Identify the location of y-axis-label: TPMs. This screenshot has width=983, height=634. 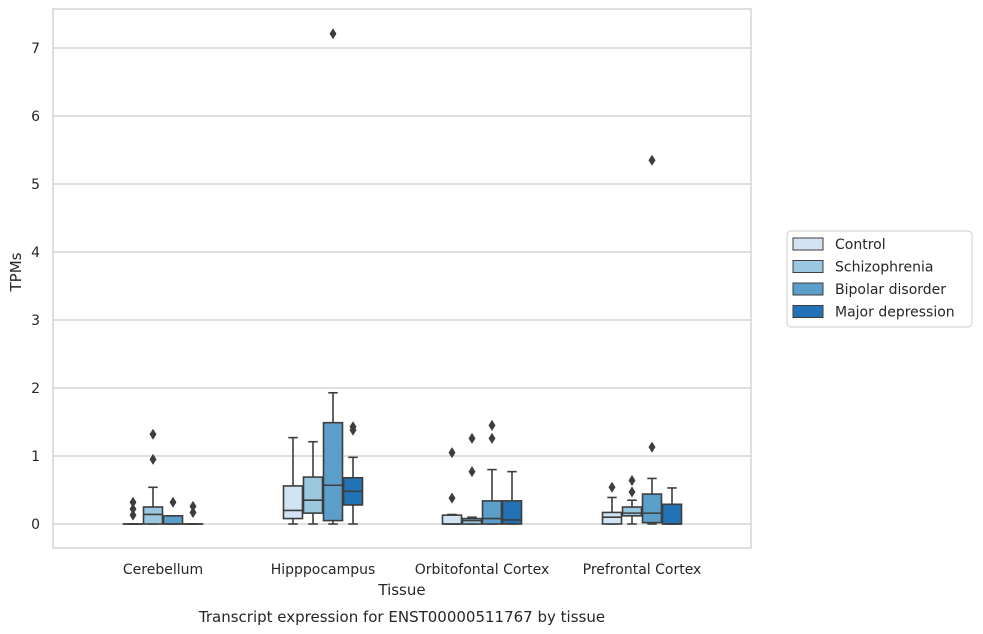
(16, 272).